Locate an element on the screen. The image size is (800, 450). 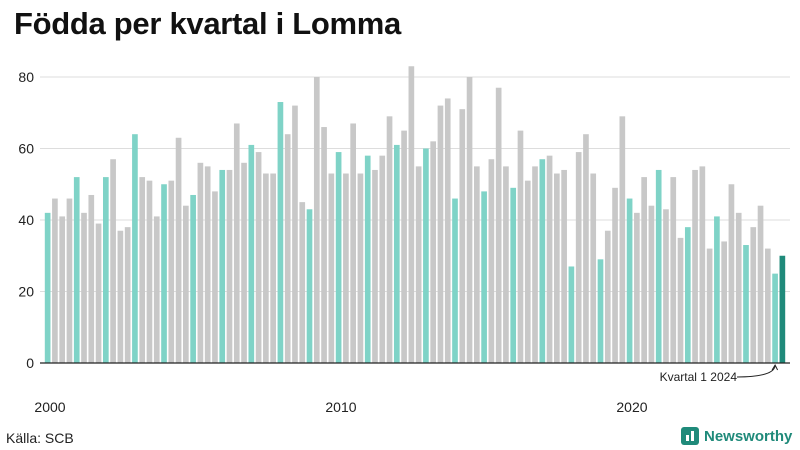
x-tick-label: 2000 is located at coordinates (49, 407).